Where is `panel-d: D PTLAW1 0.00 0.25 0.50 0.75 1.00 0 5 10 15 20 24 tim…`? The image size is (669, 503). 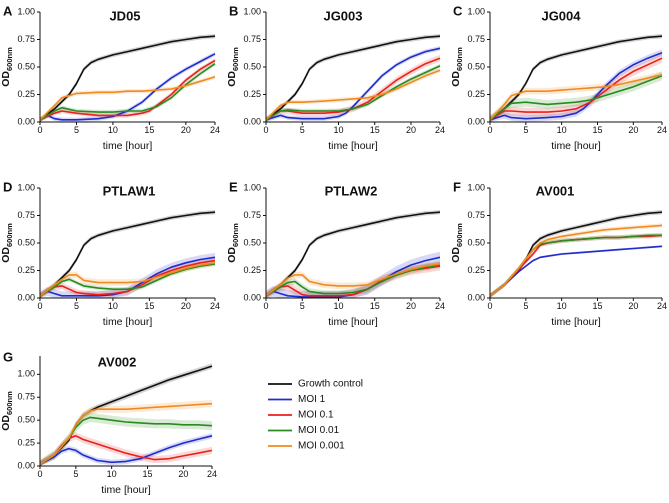
panel-d: D PTLAW1 0.00 0.25 0.50 0.75 1.00 0 5 10 15 20 24 tim… is located at coordinates (110, 253).